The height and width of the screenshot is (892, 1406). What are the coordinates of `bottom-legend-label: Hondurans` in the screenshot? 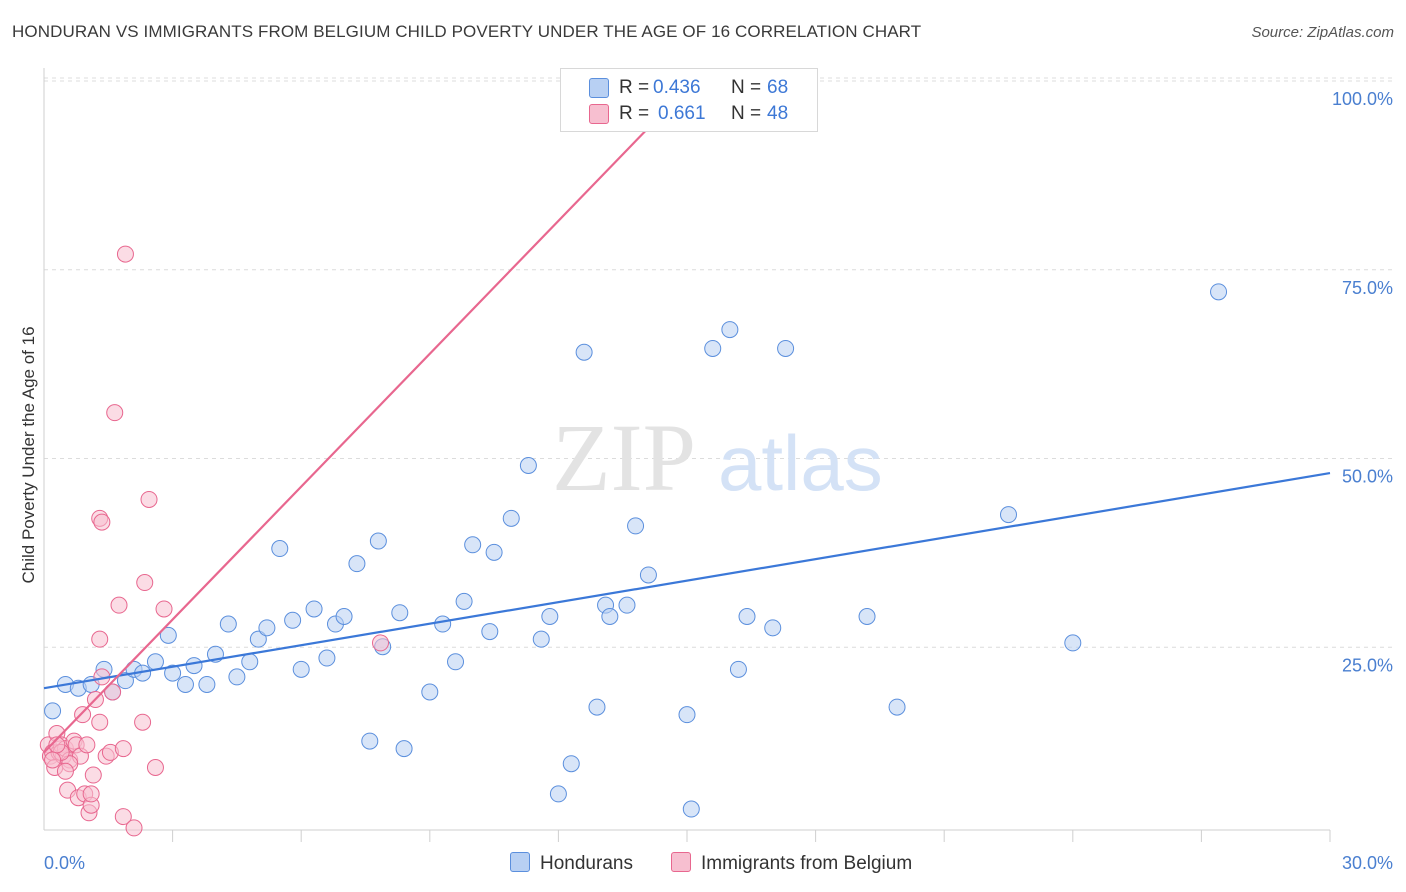 It's located at (586, 863).